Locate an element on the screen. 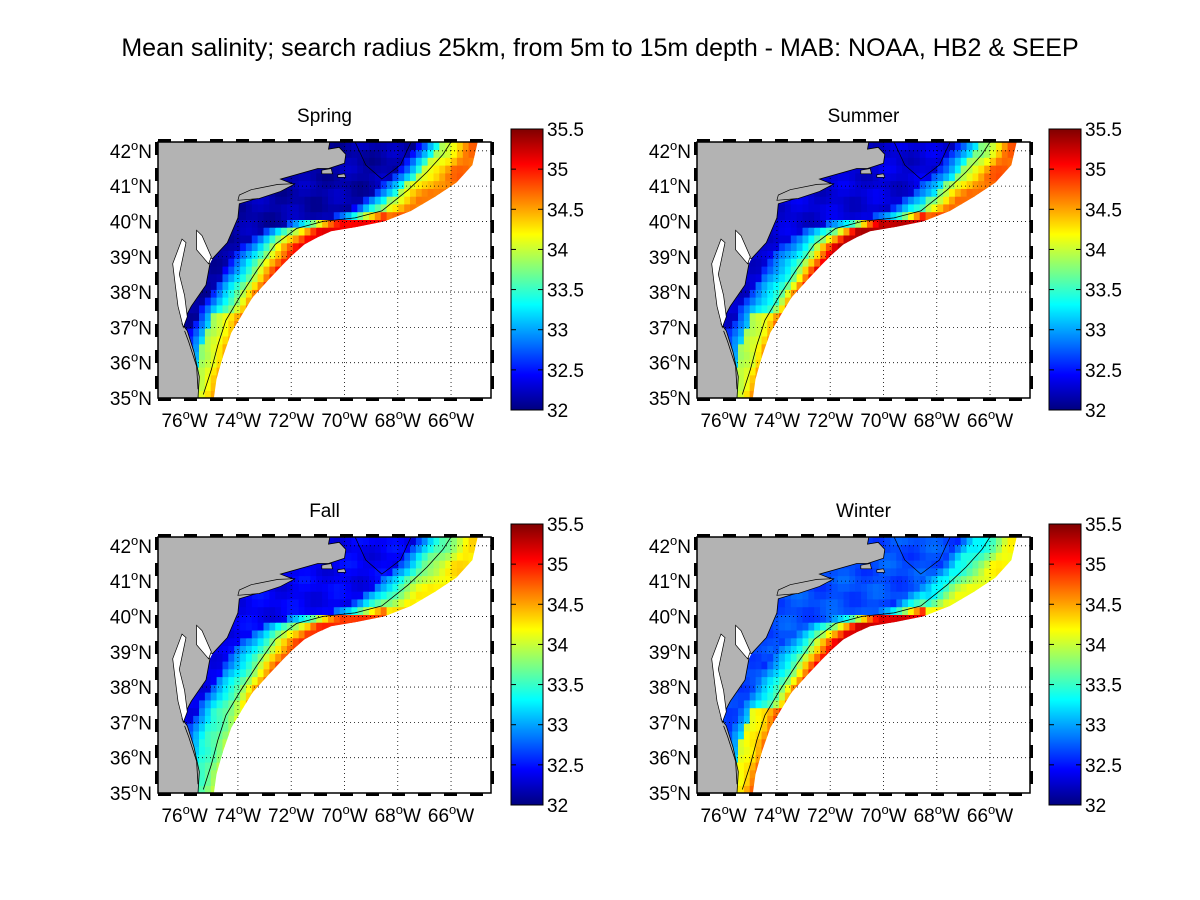 The width and height of the screenshot is (1200, 900). panel-title: Spring is located at coordinates (324, 116).